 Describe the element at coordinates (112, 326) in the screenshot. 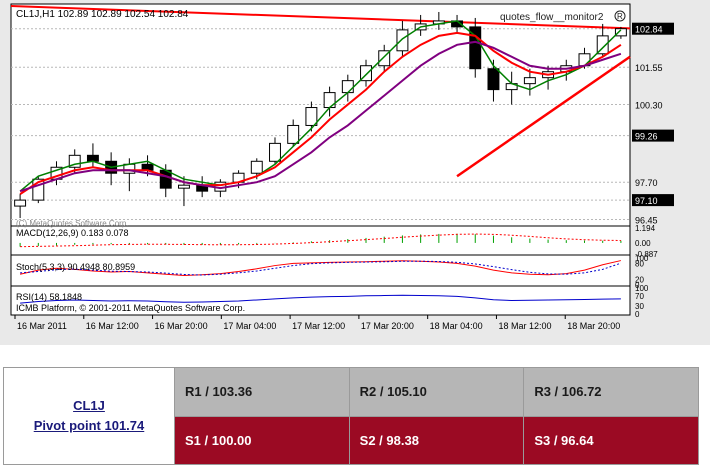

I see `x-tick-label: 16 Mar 12:00` at that location.